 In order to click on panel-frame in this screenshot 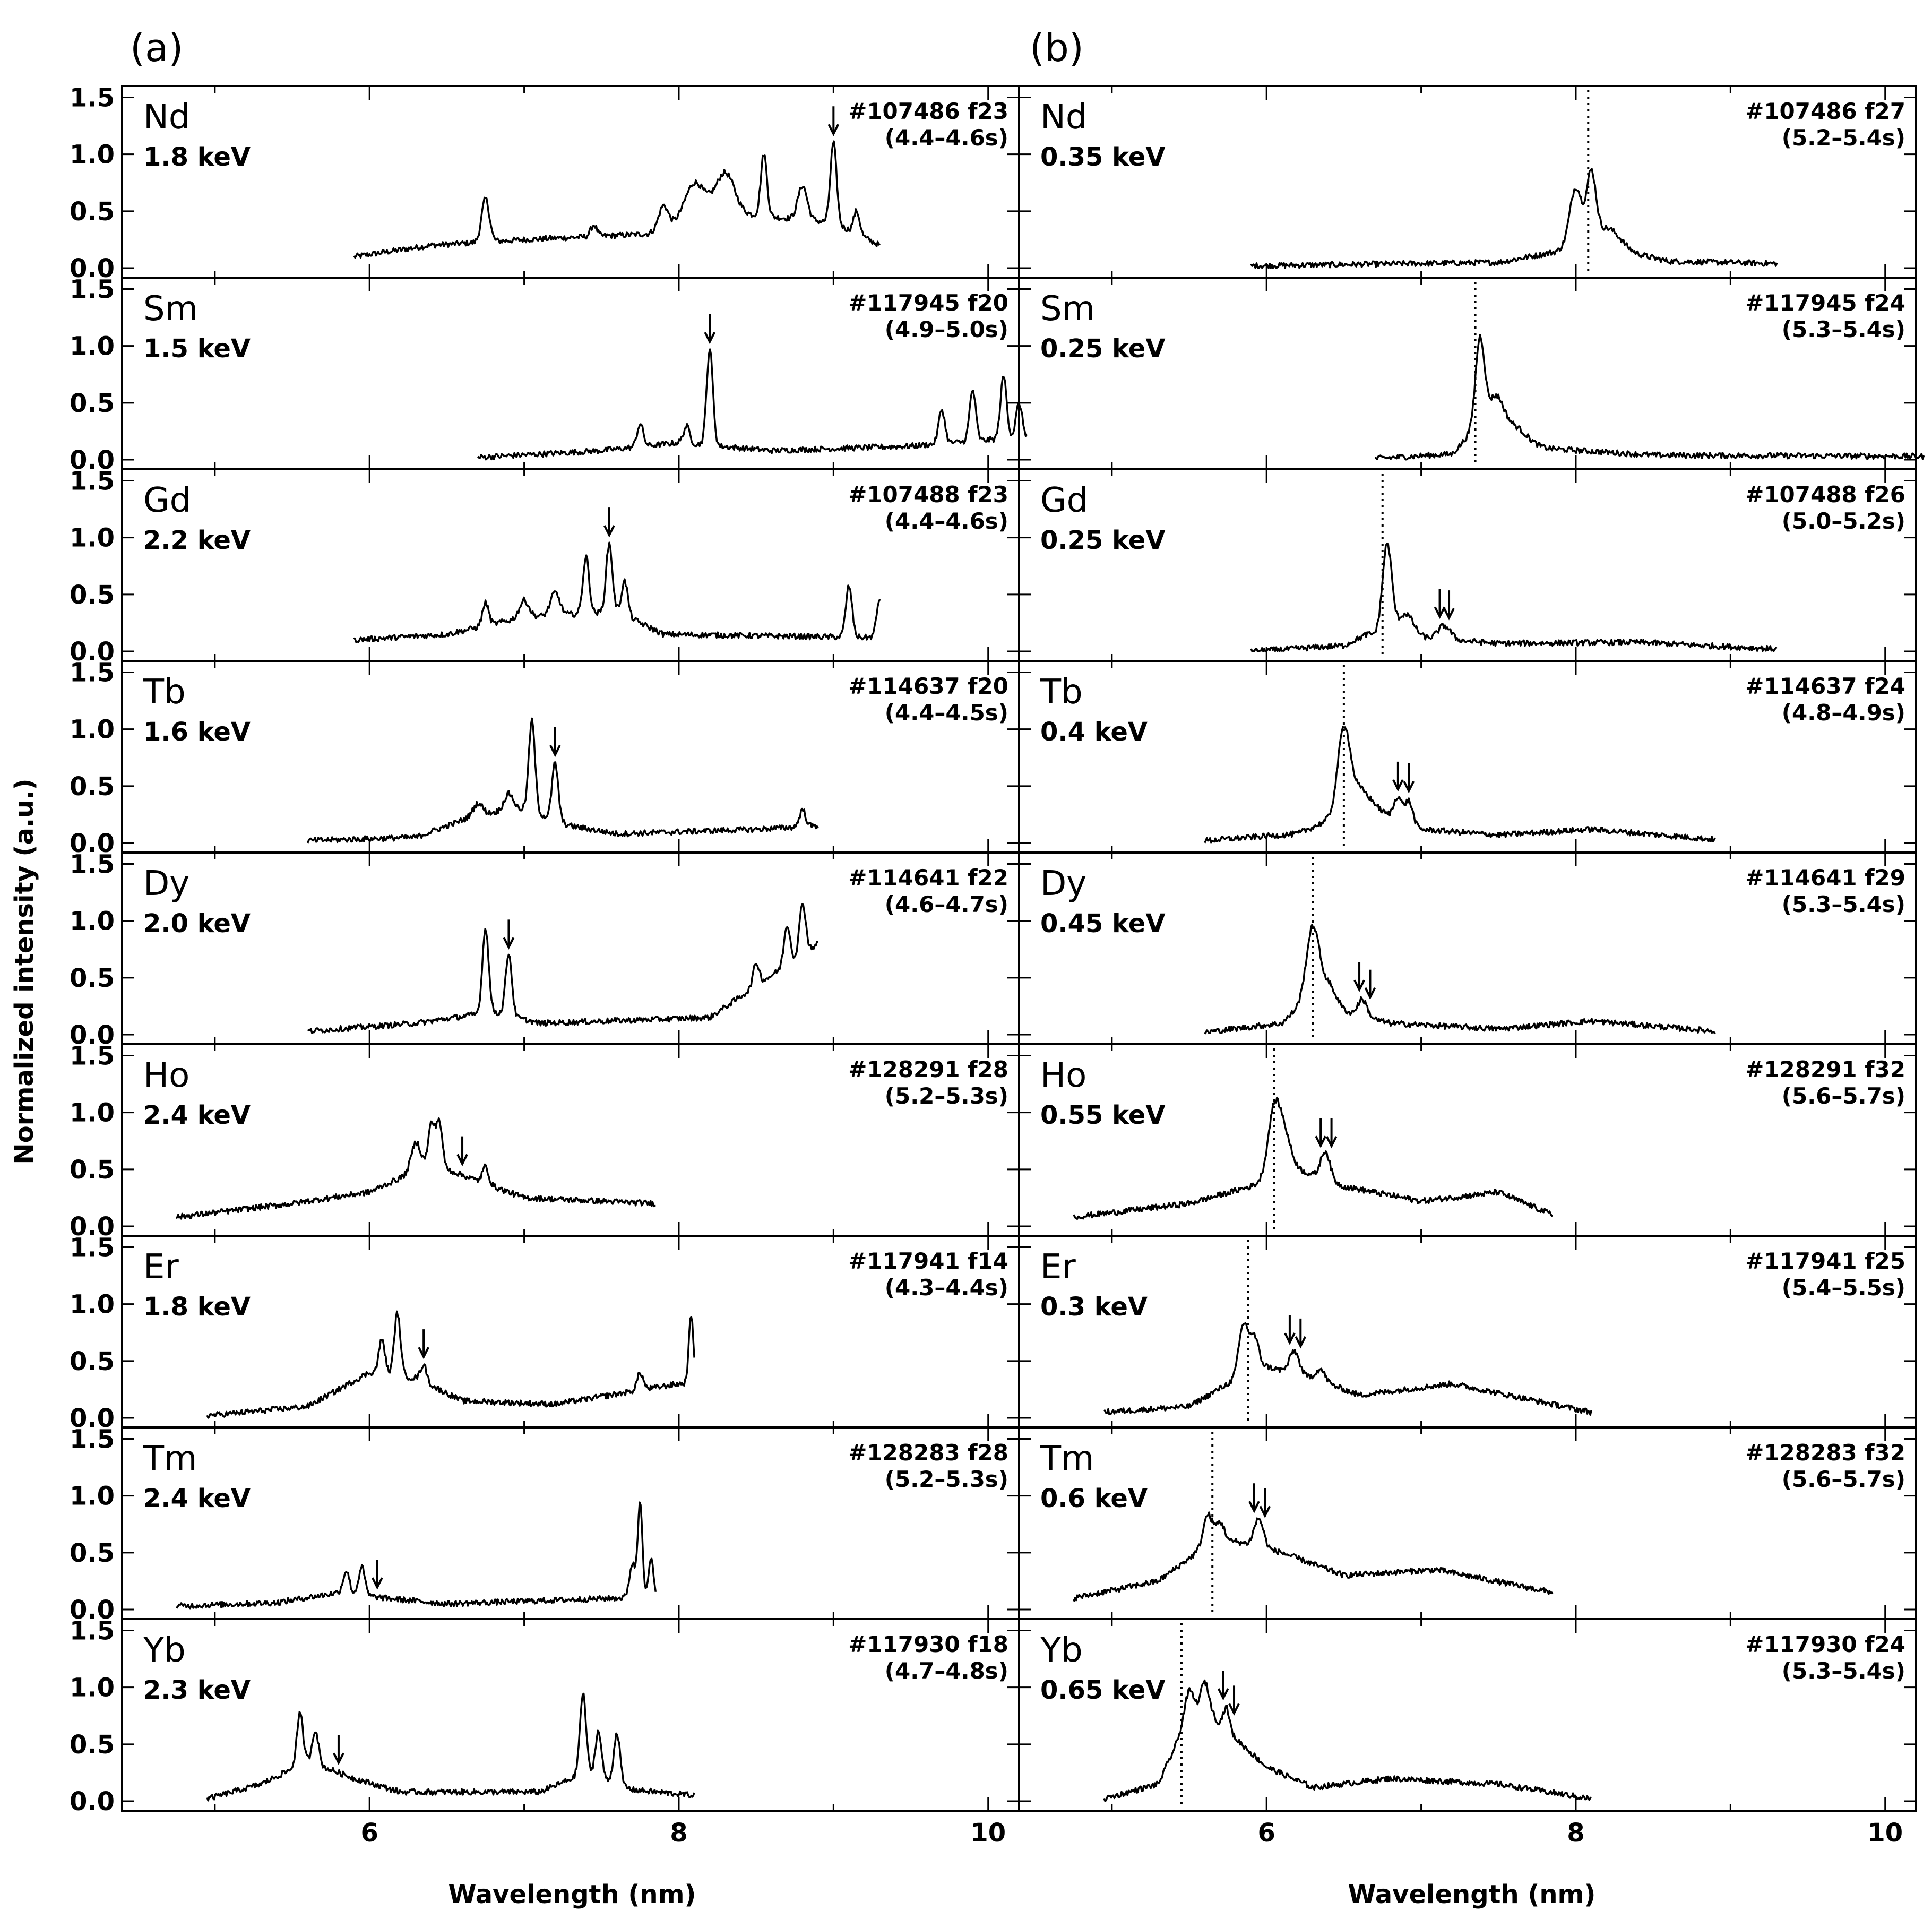, I will do `click(1467, 1715)`.